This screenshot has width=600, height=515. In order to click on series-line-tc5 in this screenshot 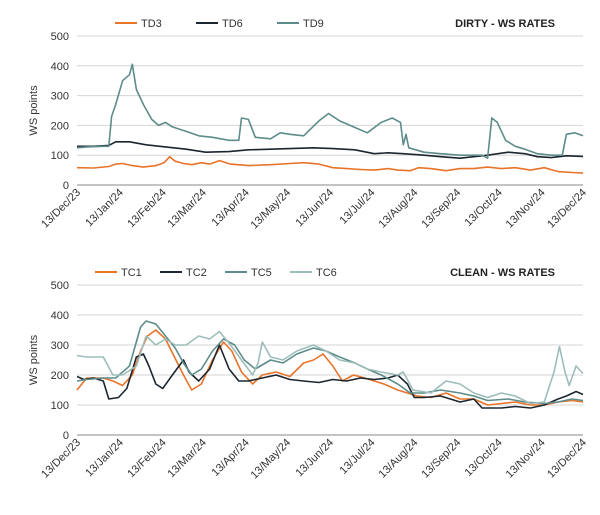, I will do `click(330, 362)`.